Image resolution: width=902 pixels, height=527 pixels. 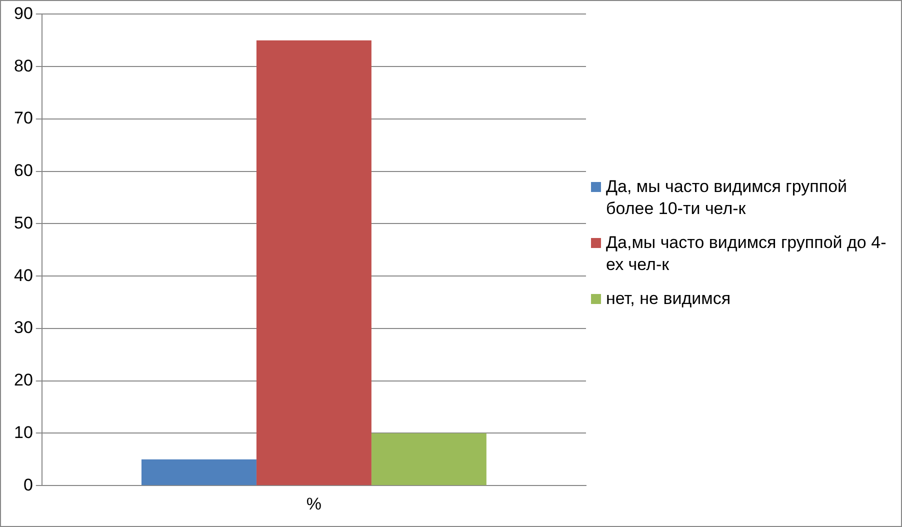 I want to click on legend-label: Да, мы часто видимся группой более 10-ти чел-к, so click(x=727, y=198).